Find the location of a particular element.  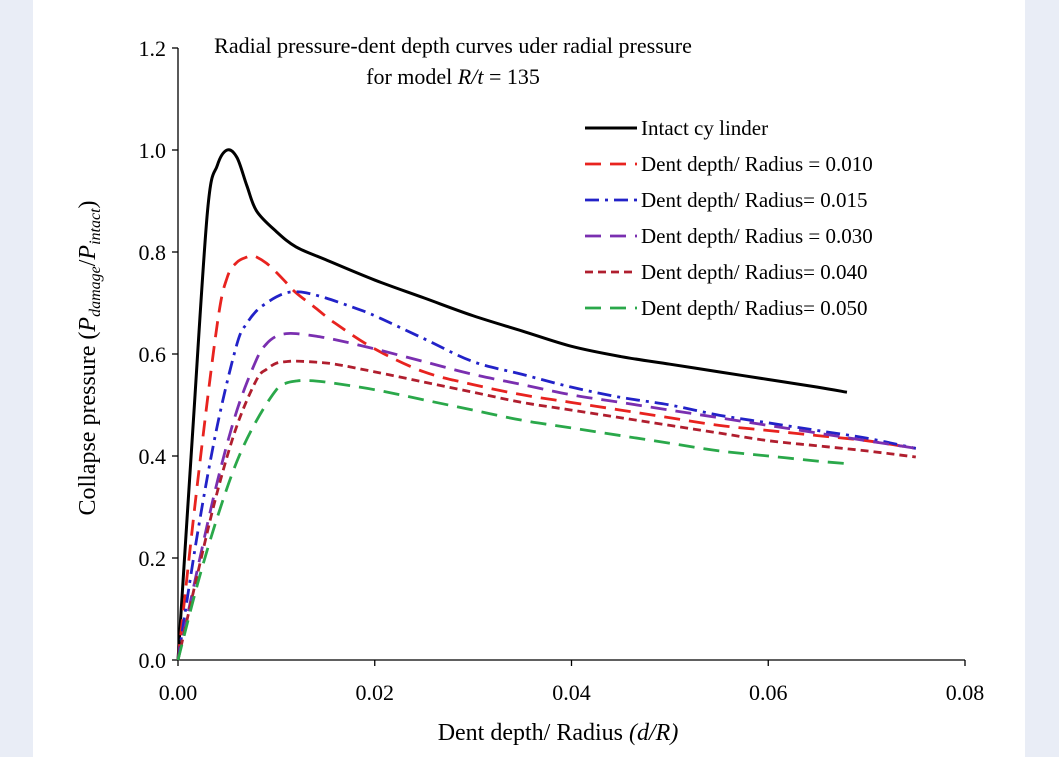

x-axis-title: Dent depth/ Radius (d/R) is located at coordinates (558, 733).